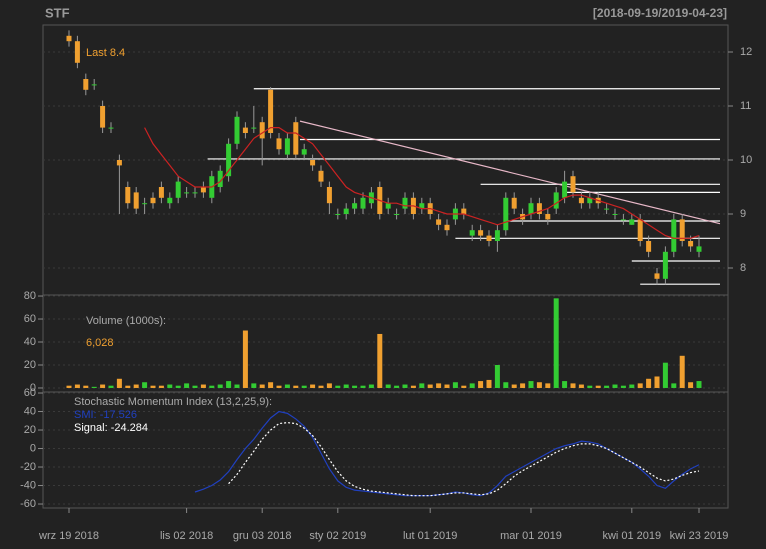  Describe the element at coordinates (117, 53) in the screenshot. I see `last-value: 8.4` at that location.